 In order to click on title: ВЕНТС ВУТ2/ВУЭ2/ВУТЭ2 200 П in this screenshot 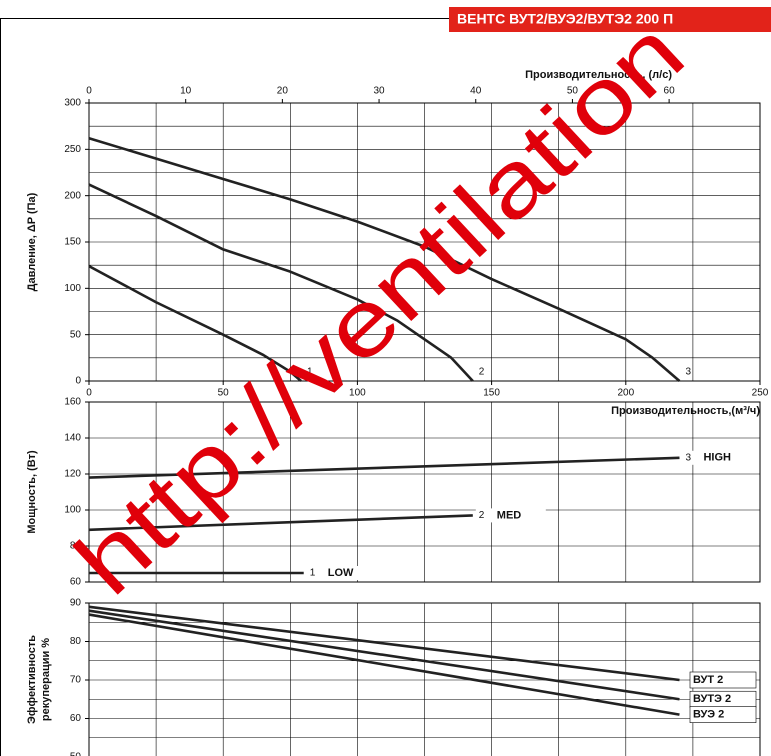, I will do `click(565, 19)`.